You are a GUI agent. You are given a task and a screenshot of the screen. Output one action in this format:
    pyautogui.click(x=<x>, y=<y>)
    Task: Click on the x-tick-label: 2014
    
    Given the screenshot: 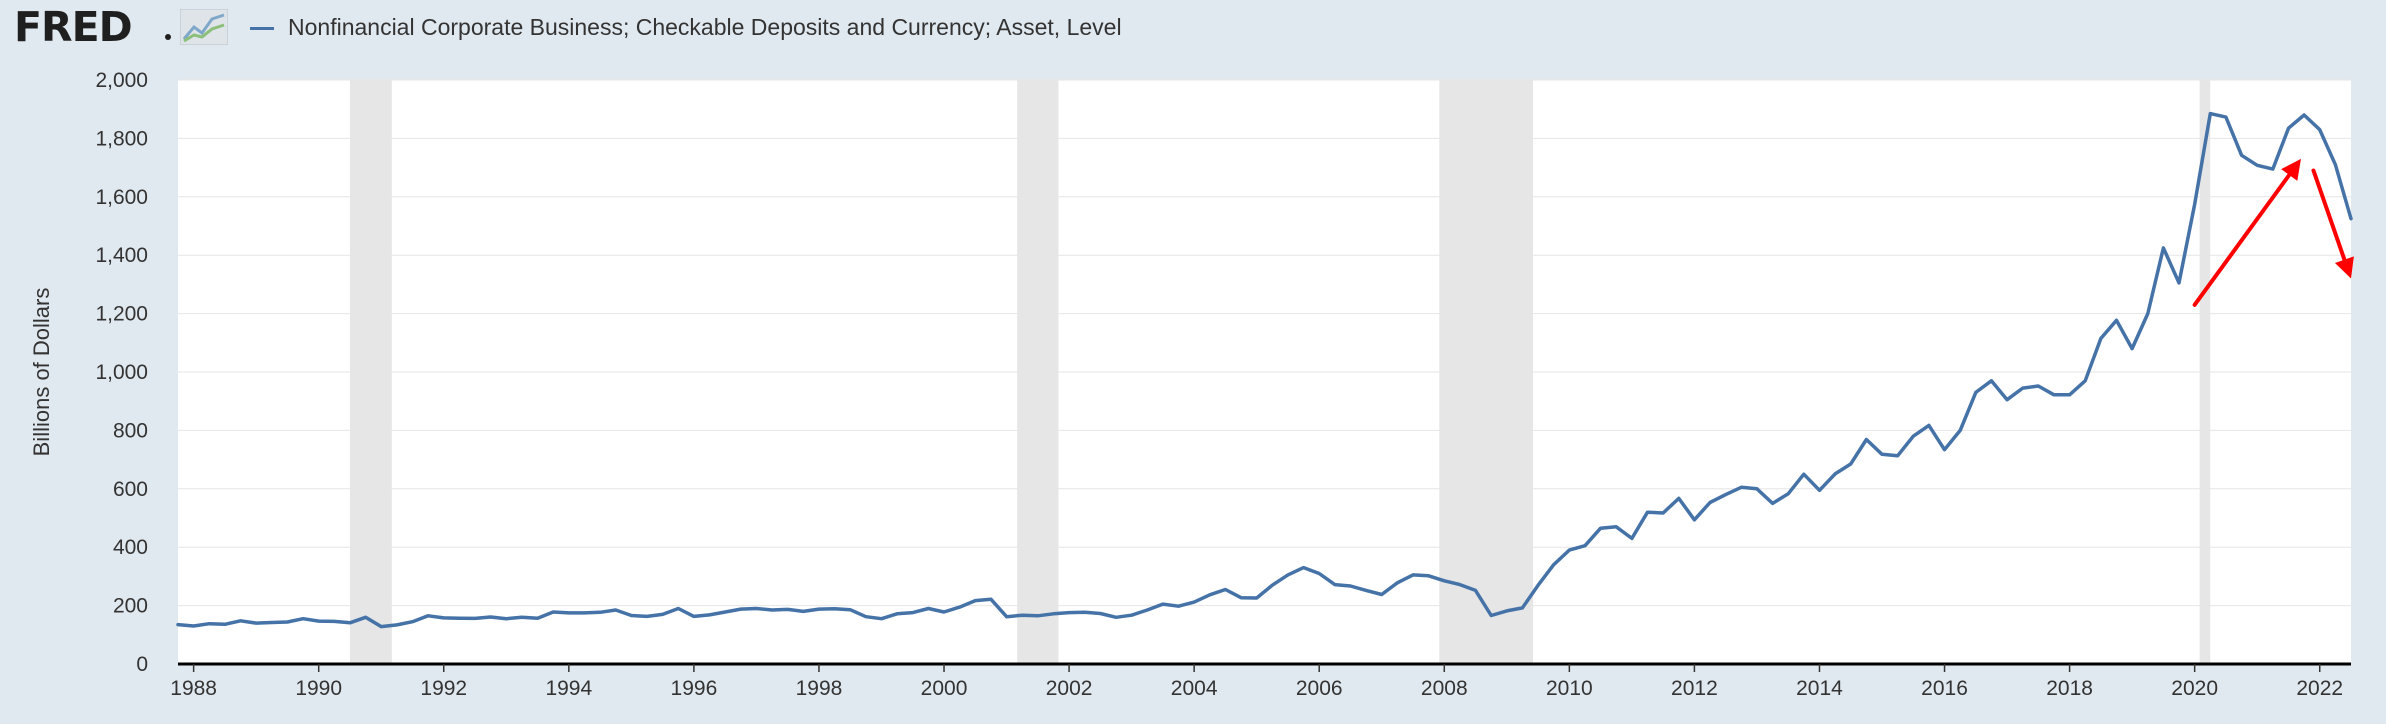 What is the action you would take?
    pyautogui.click(x=1819, y=688)
    